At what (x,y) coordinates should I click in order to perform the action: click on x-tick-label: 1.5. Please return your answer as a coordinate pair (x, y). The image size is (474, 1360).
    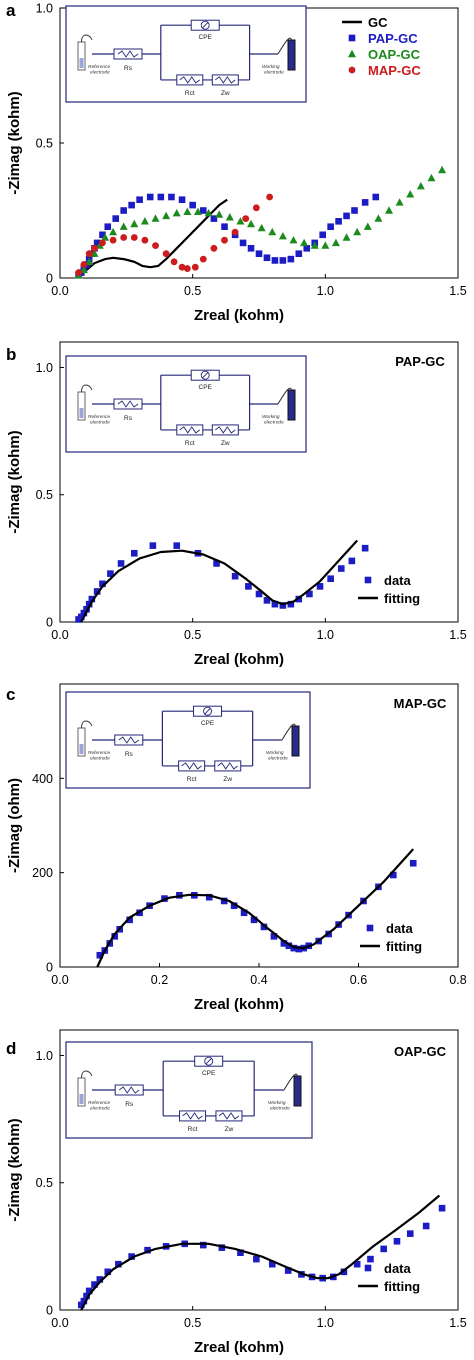
    Looking at the image, I should click on (457, 1323).